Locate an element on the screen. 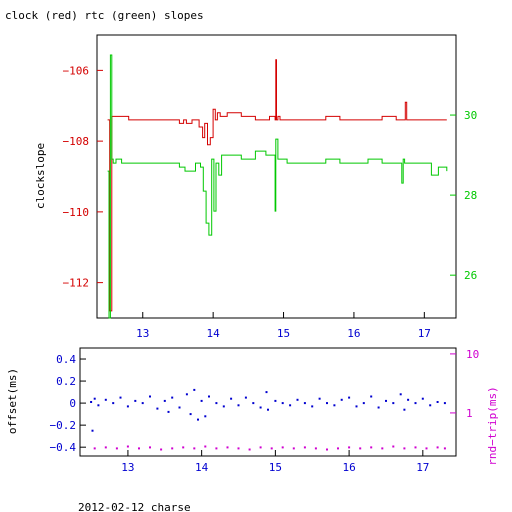 The image size is (512, 512). lower-y-left-tick-label: 0.4 is located at coordinates (66, 359).